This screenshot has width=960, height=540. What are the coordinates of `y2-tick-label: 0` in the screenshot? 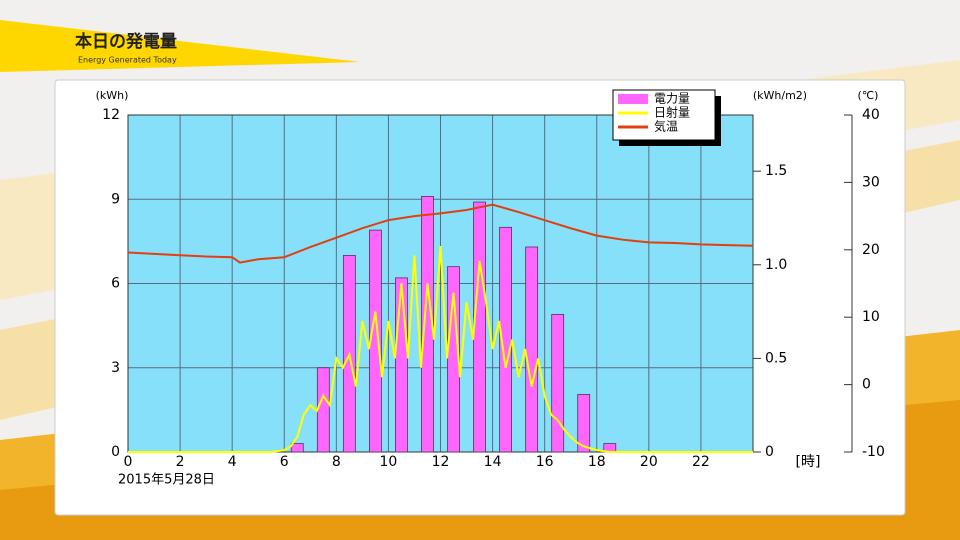 It's located at (769, 452).